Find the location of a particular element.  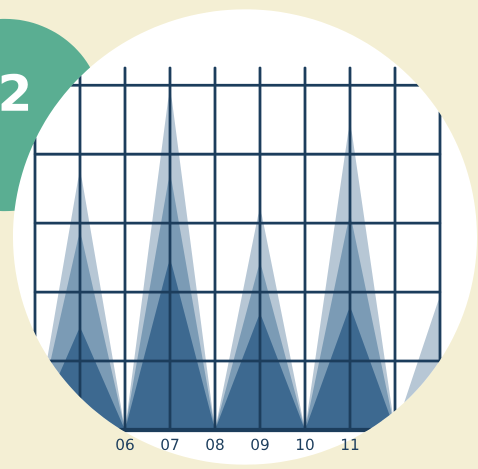

x-tick-label: 09 is located at coordinates (260, 444).